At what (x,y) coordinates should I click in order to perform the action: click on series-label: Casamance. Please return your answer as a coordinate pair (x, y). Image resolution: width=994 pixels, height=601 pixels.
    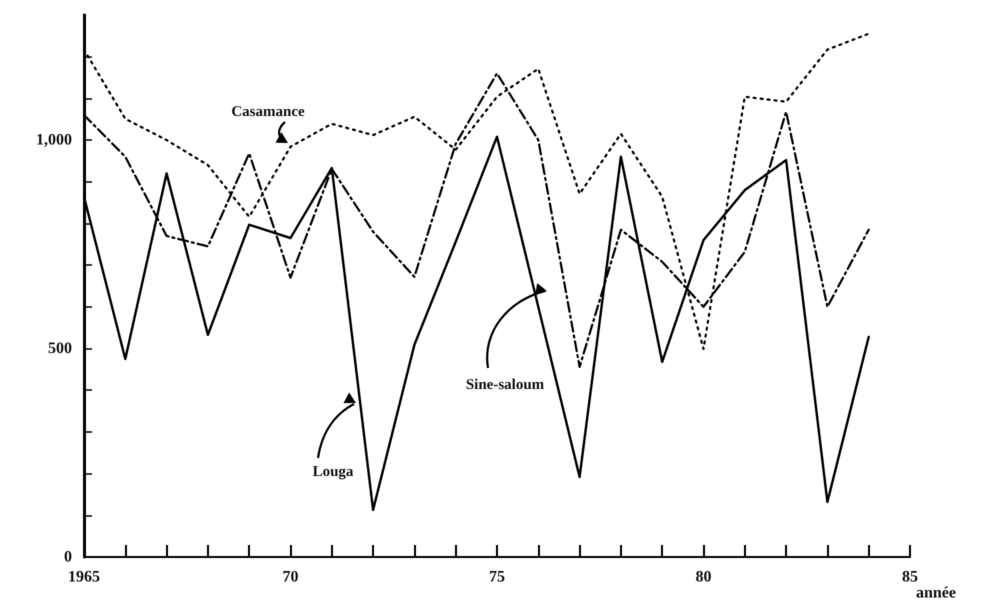
    Looking at the image, I should click on (268, 112).